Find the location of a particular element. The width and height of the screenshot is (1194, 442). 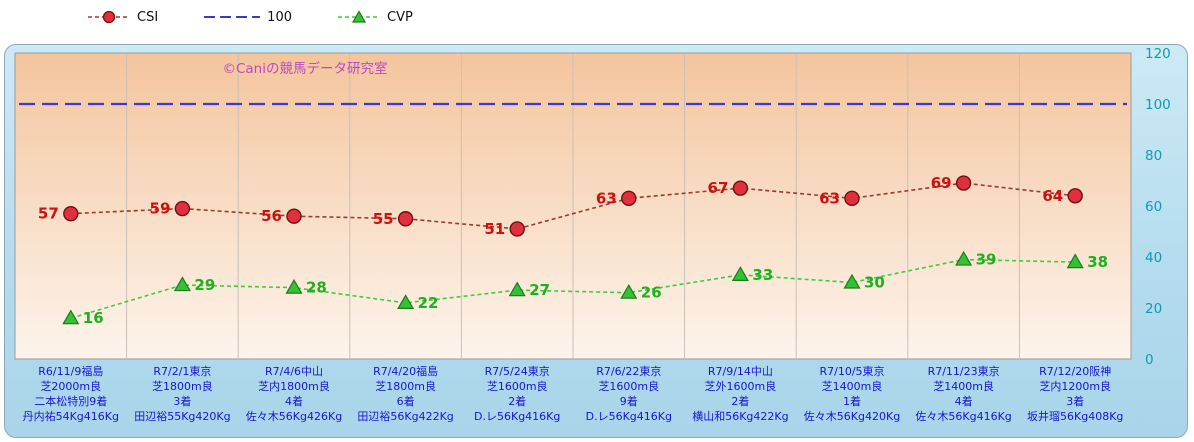

legend-label-csi: CSI is located at coordinates (148, 17).